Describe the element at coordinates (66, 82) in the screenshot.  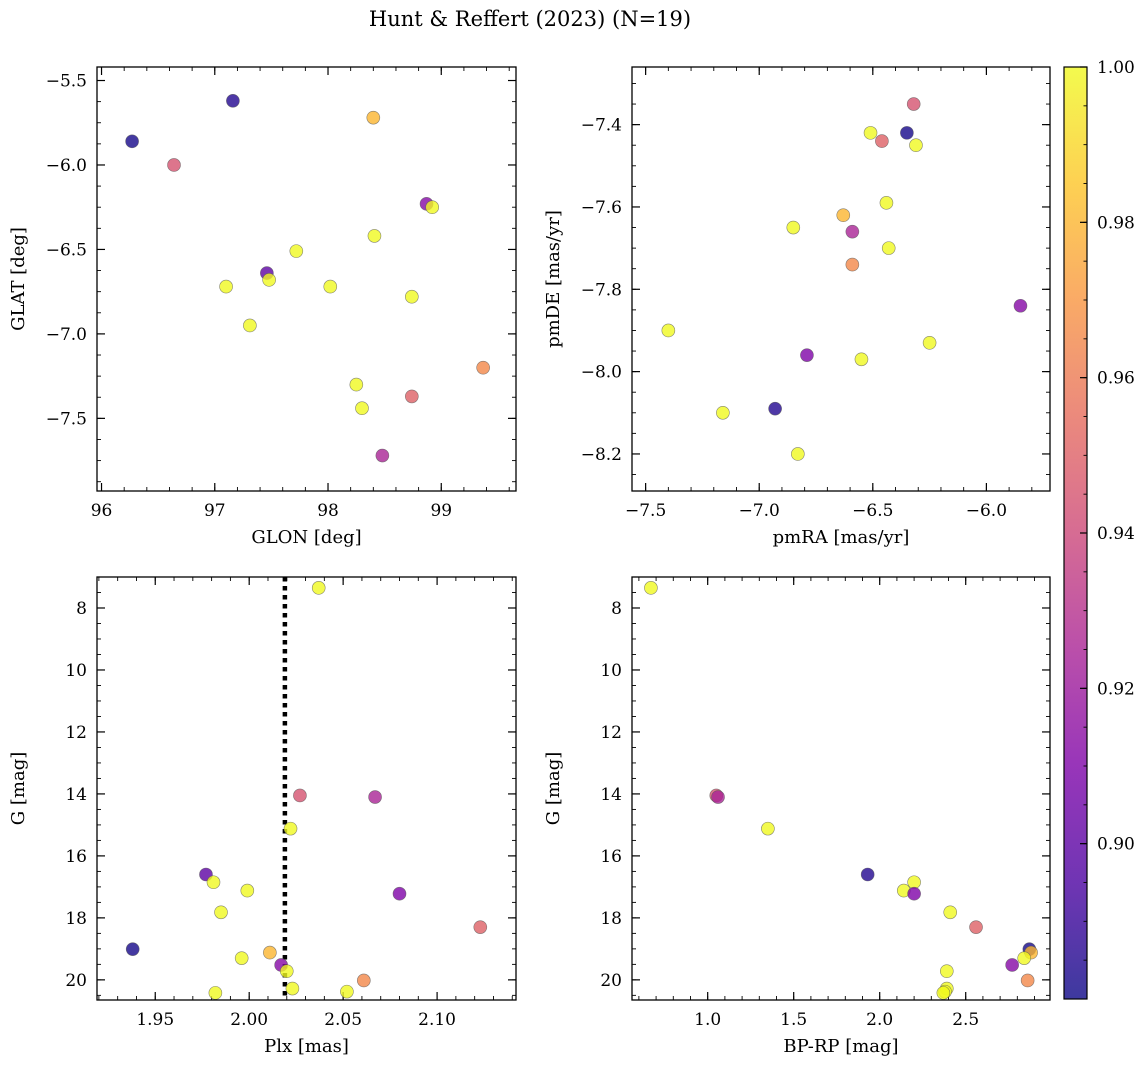
I see `y-tick-label: −5.5` at that location.